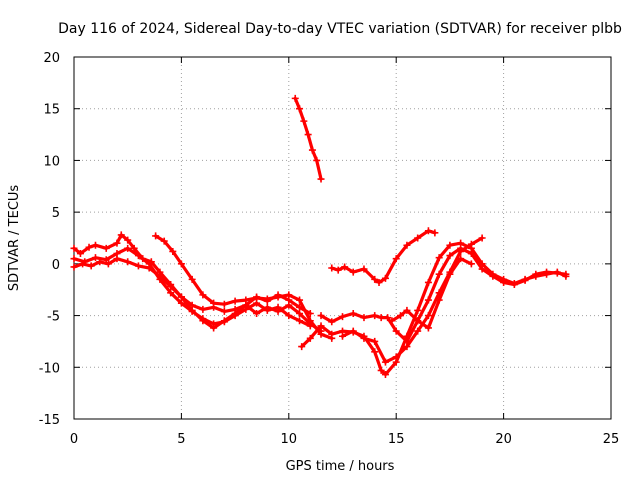  I want to click on y-tick-label: 10, so click(51, 161).